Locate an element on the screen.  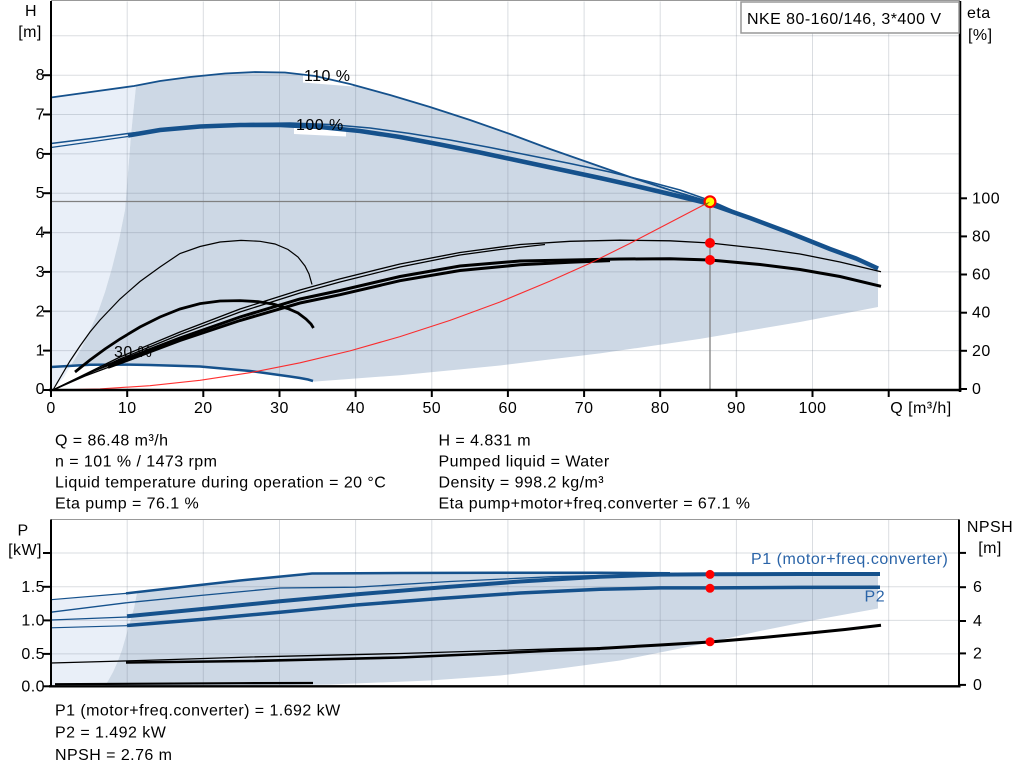
svg-text: Density = 998.2 kg/m³ is located at coordinates (522, 483).